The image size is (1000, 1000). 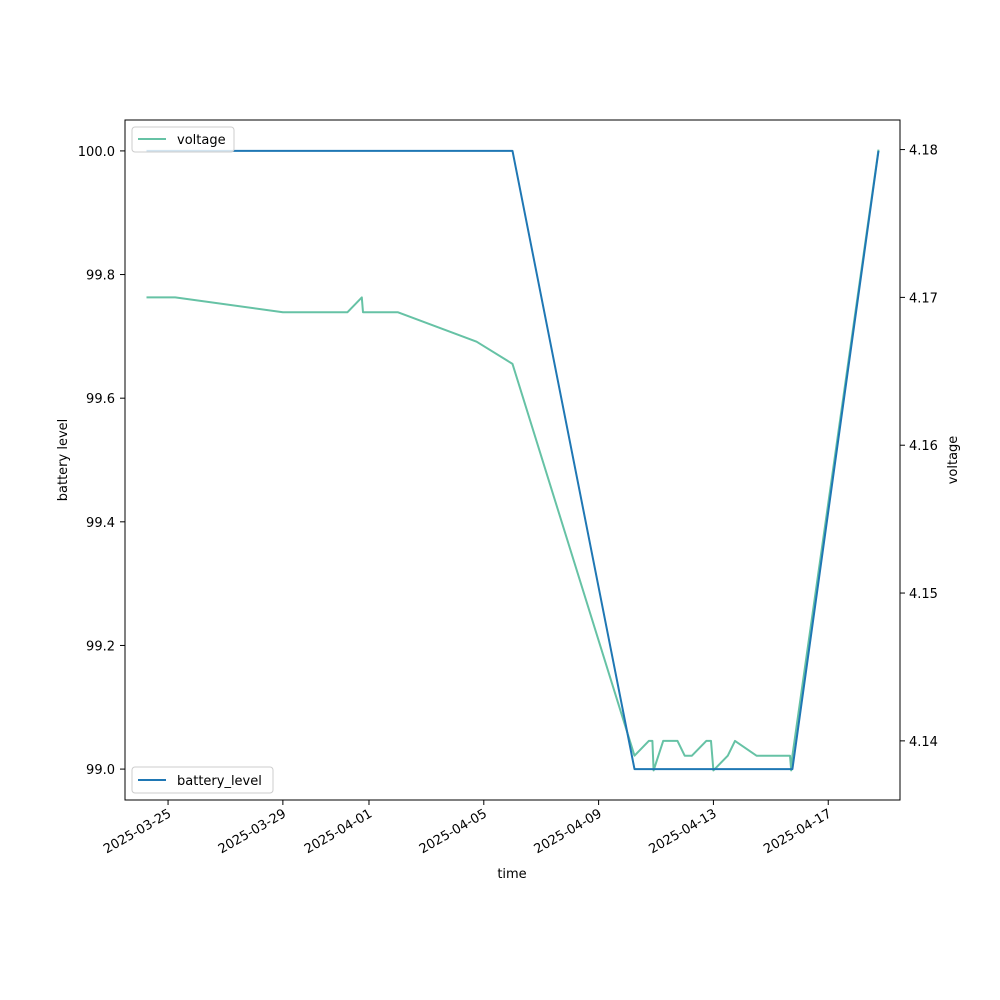 I want to click on legend-battery-level-label: battery_level, so click(x=219, y=781).